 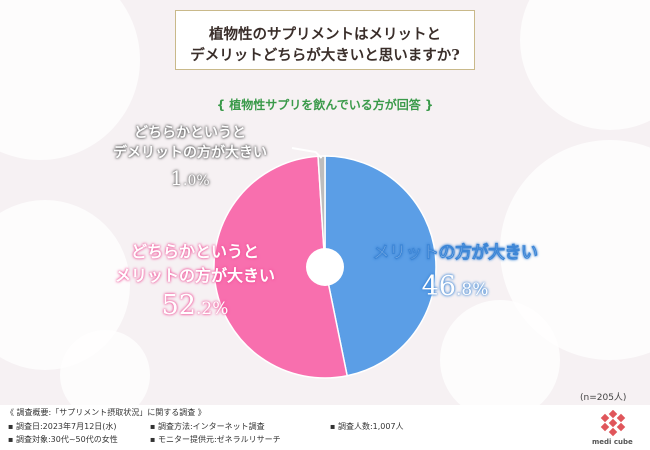 I want to click on respondent-subtitle: { 植物性サプリを飲んでいる方が回答 }, so click(x=325, y=105).